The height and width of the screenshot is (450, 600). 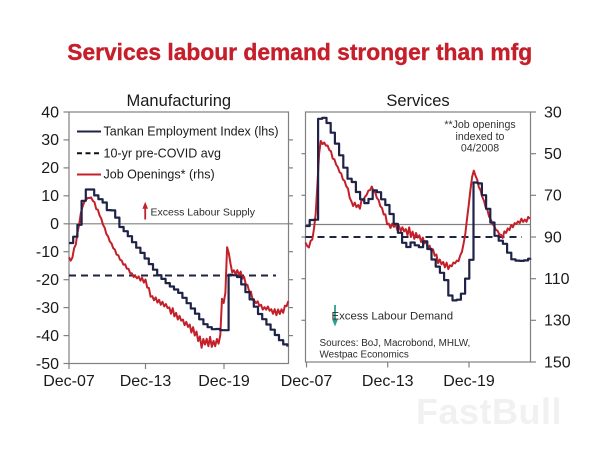 What do you see at coordinates (50, 112) in the screenshot?
I see `svg-text: 40` at bounding box center [50, 112].